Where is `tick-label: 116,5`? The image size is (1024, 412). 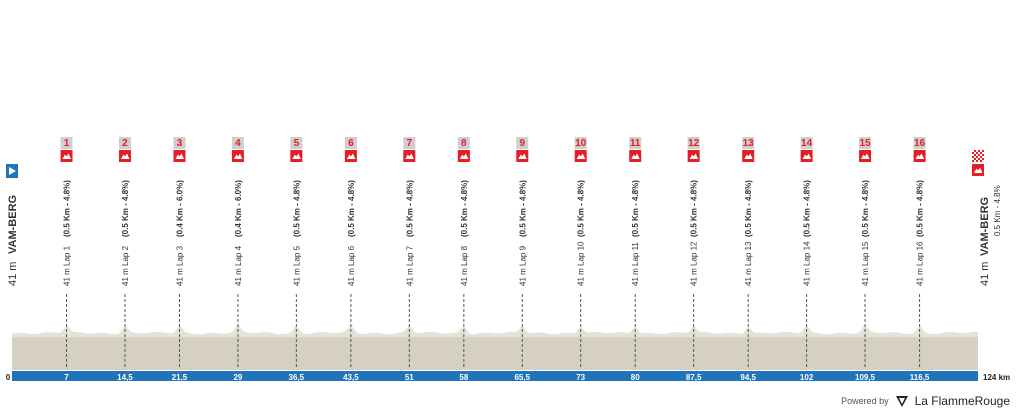
tick-label: 116,5 is located at coordinates (920, 377).